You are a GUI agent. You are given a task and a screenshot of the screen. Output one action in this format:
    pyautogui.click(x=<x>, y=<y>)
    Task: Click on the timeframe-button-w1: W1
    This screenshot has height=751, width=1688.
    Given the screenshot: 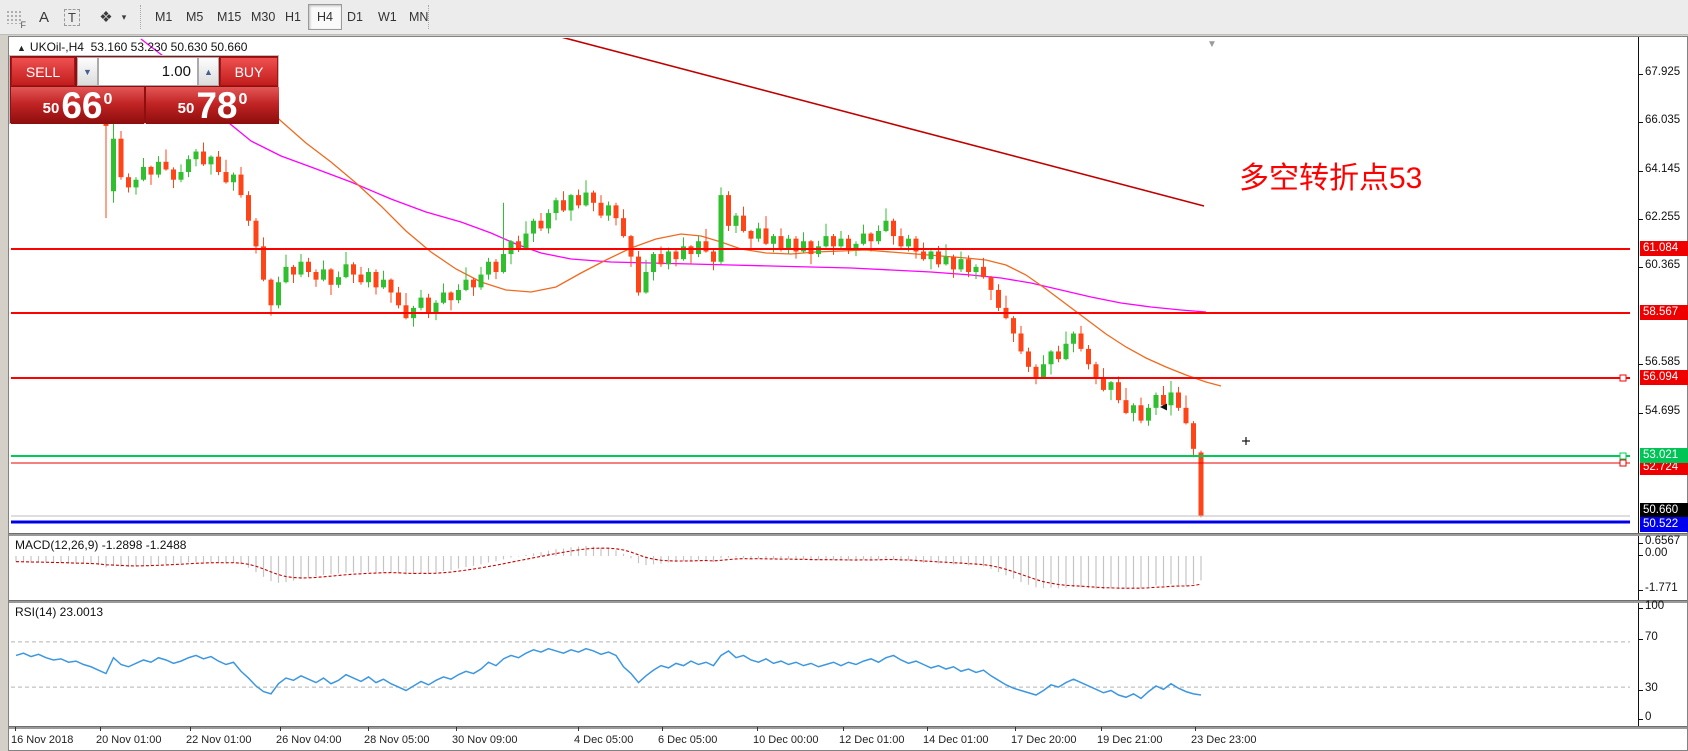 What is the action you would take?
    pyautogui.click(x=387, y=17)
    